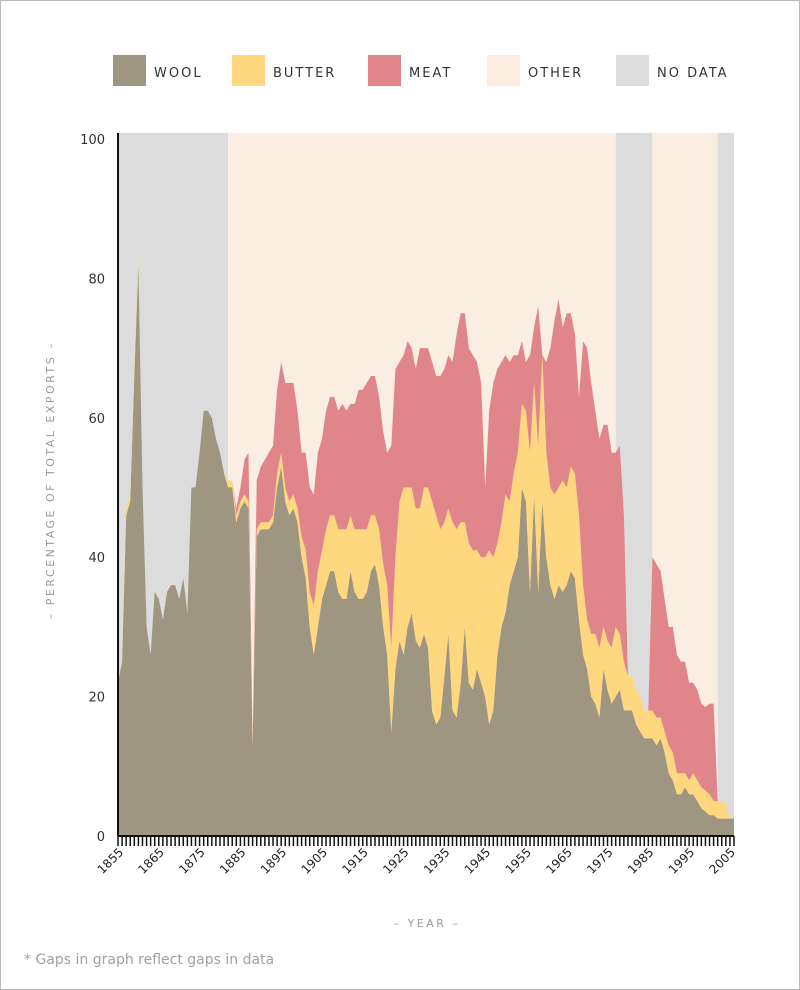  Describe the element at coordinates (427, 923) in the screenshot. I see `x-axis-title: – YEAR –` at that location.